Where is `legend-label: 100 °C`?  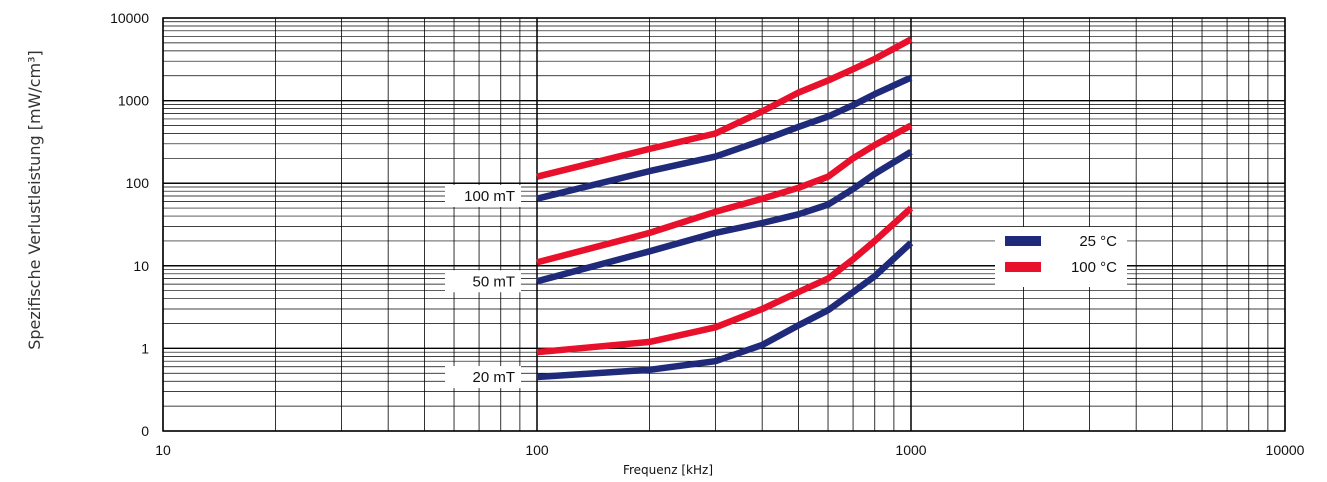
legend-label: 100 °C is located at coordinates (1094, 267).